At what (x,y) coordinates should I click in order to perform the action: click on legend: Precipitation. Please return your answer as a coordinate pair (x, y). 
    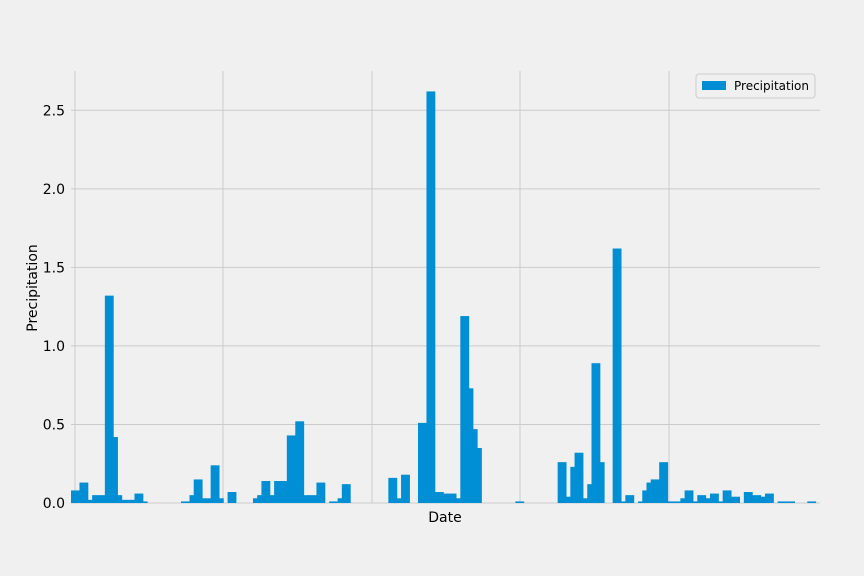
    Looking at the image, I should click on (755, 86).